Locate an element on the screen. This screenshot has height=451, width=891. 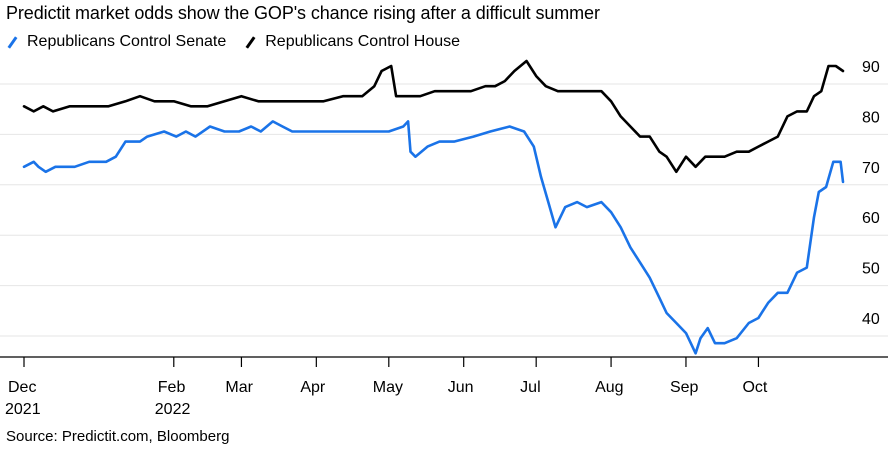
x-tick-label: Dec is located at coordinates (22, 387).